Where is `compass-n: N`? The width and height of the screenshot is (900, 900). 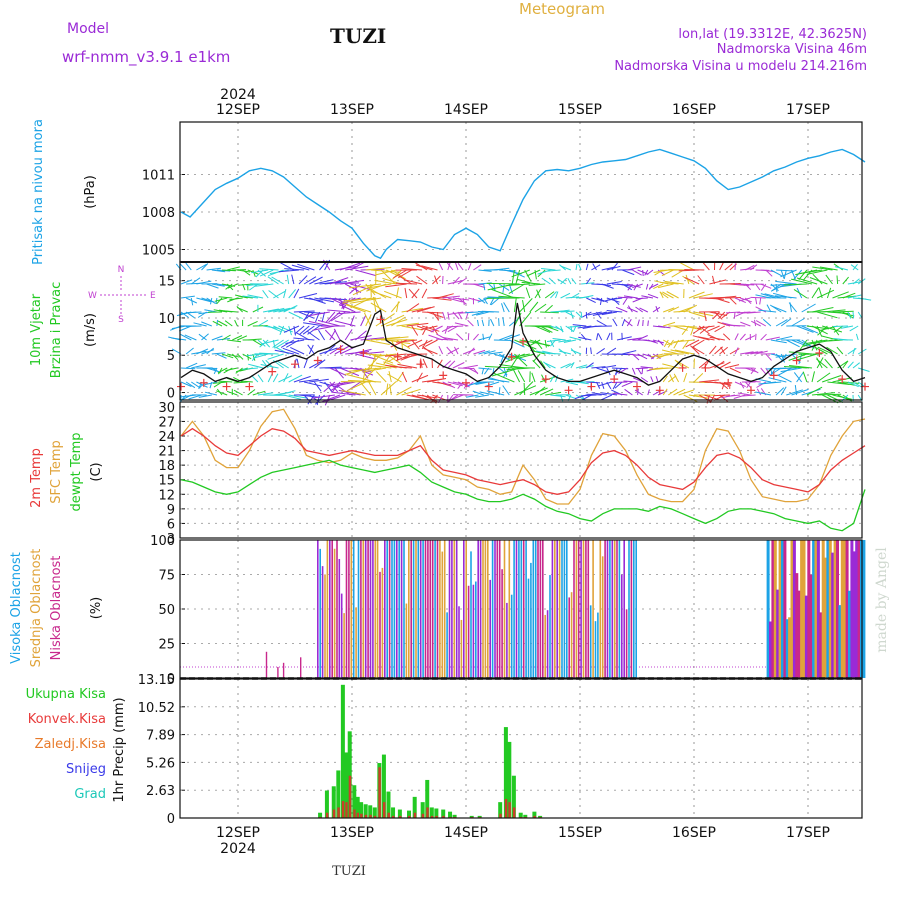 compass-n: N is located at coordinates (121, 270).